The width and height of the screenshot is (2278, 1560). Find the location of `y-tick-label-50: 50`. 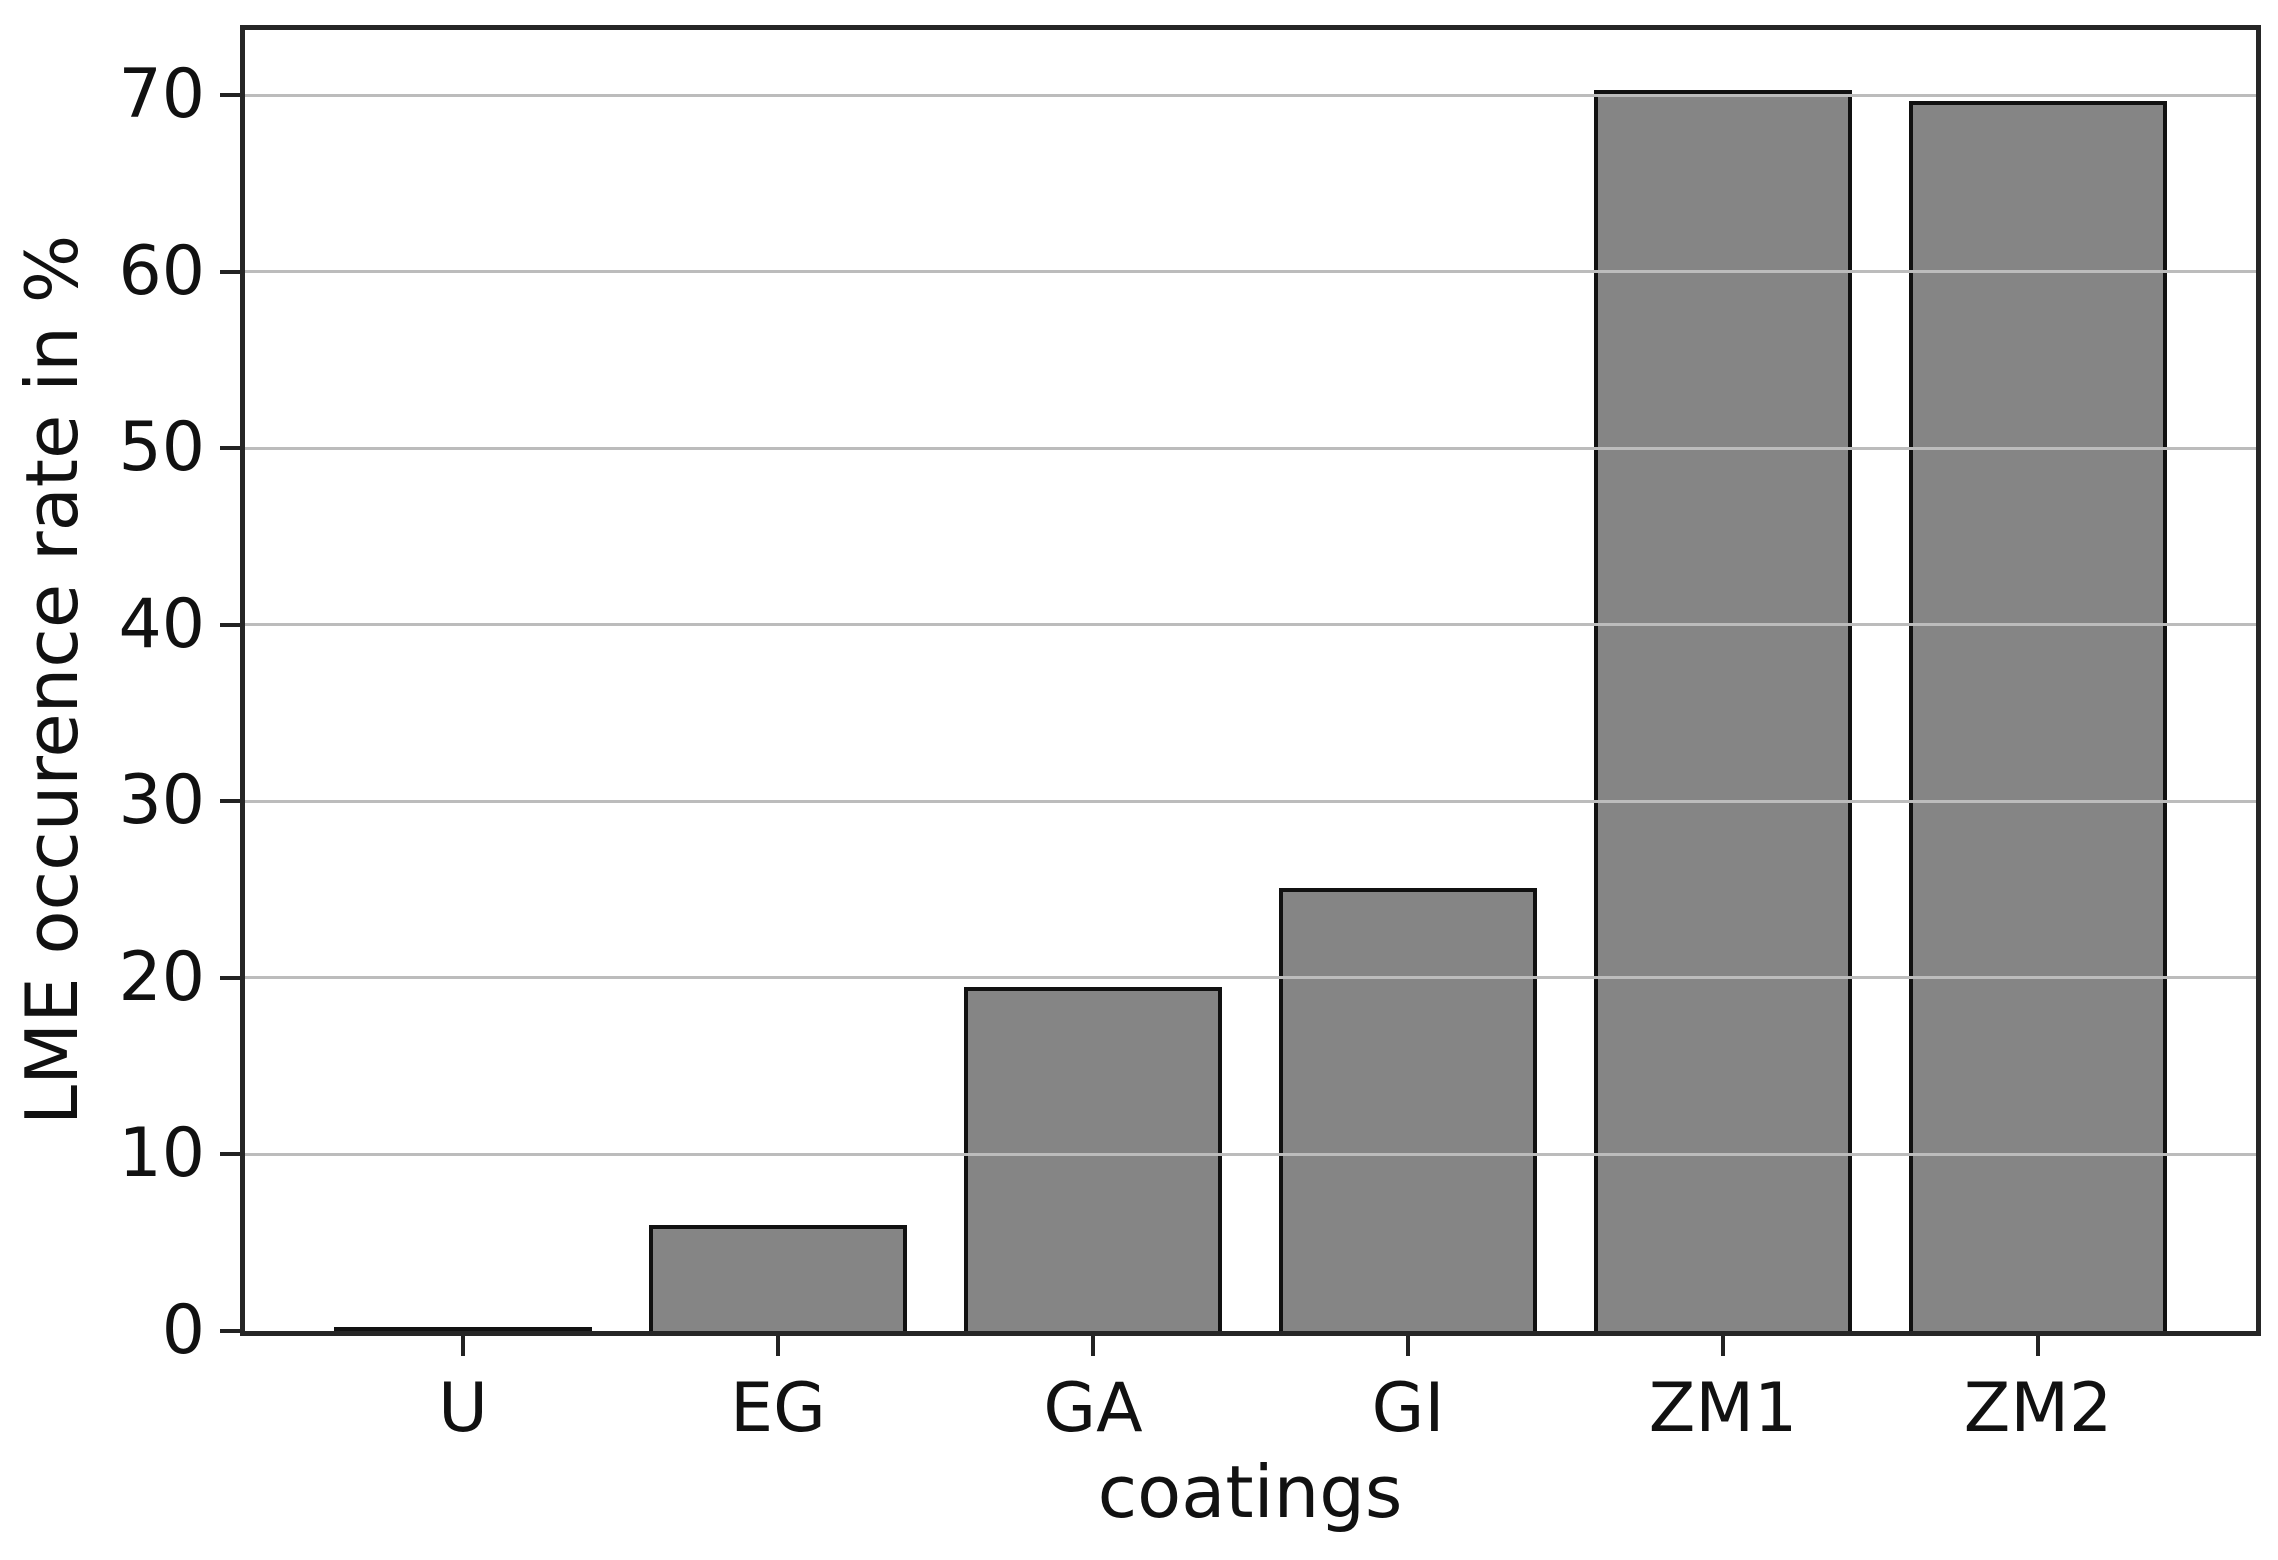

y-tick-label-50: 50 is located at coordinates (161, 447).